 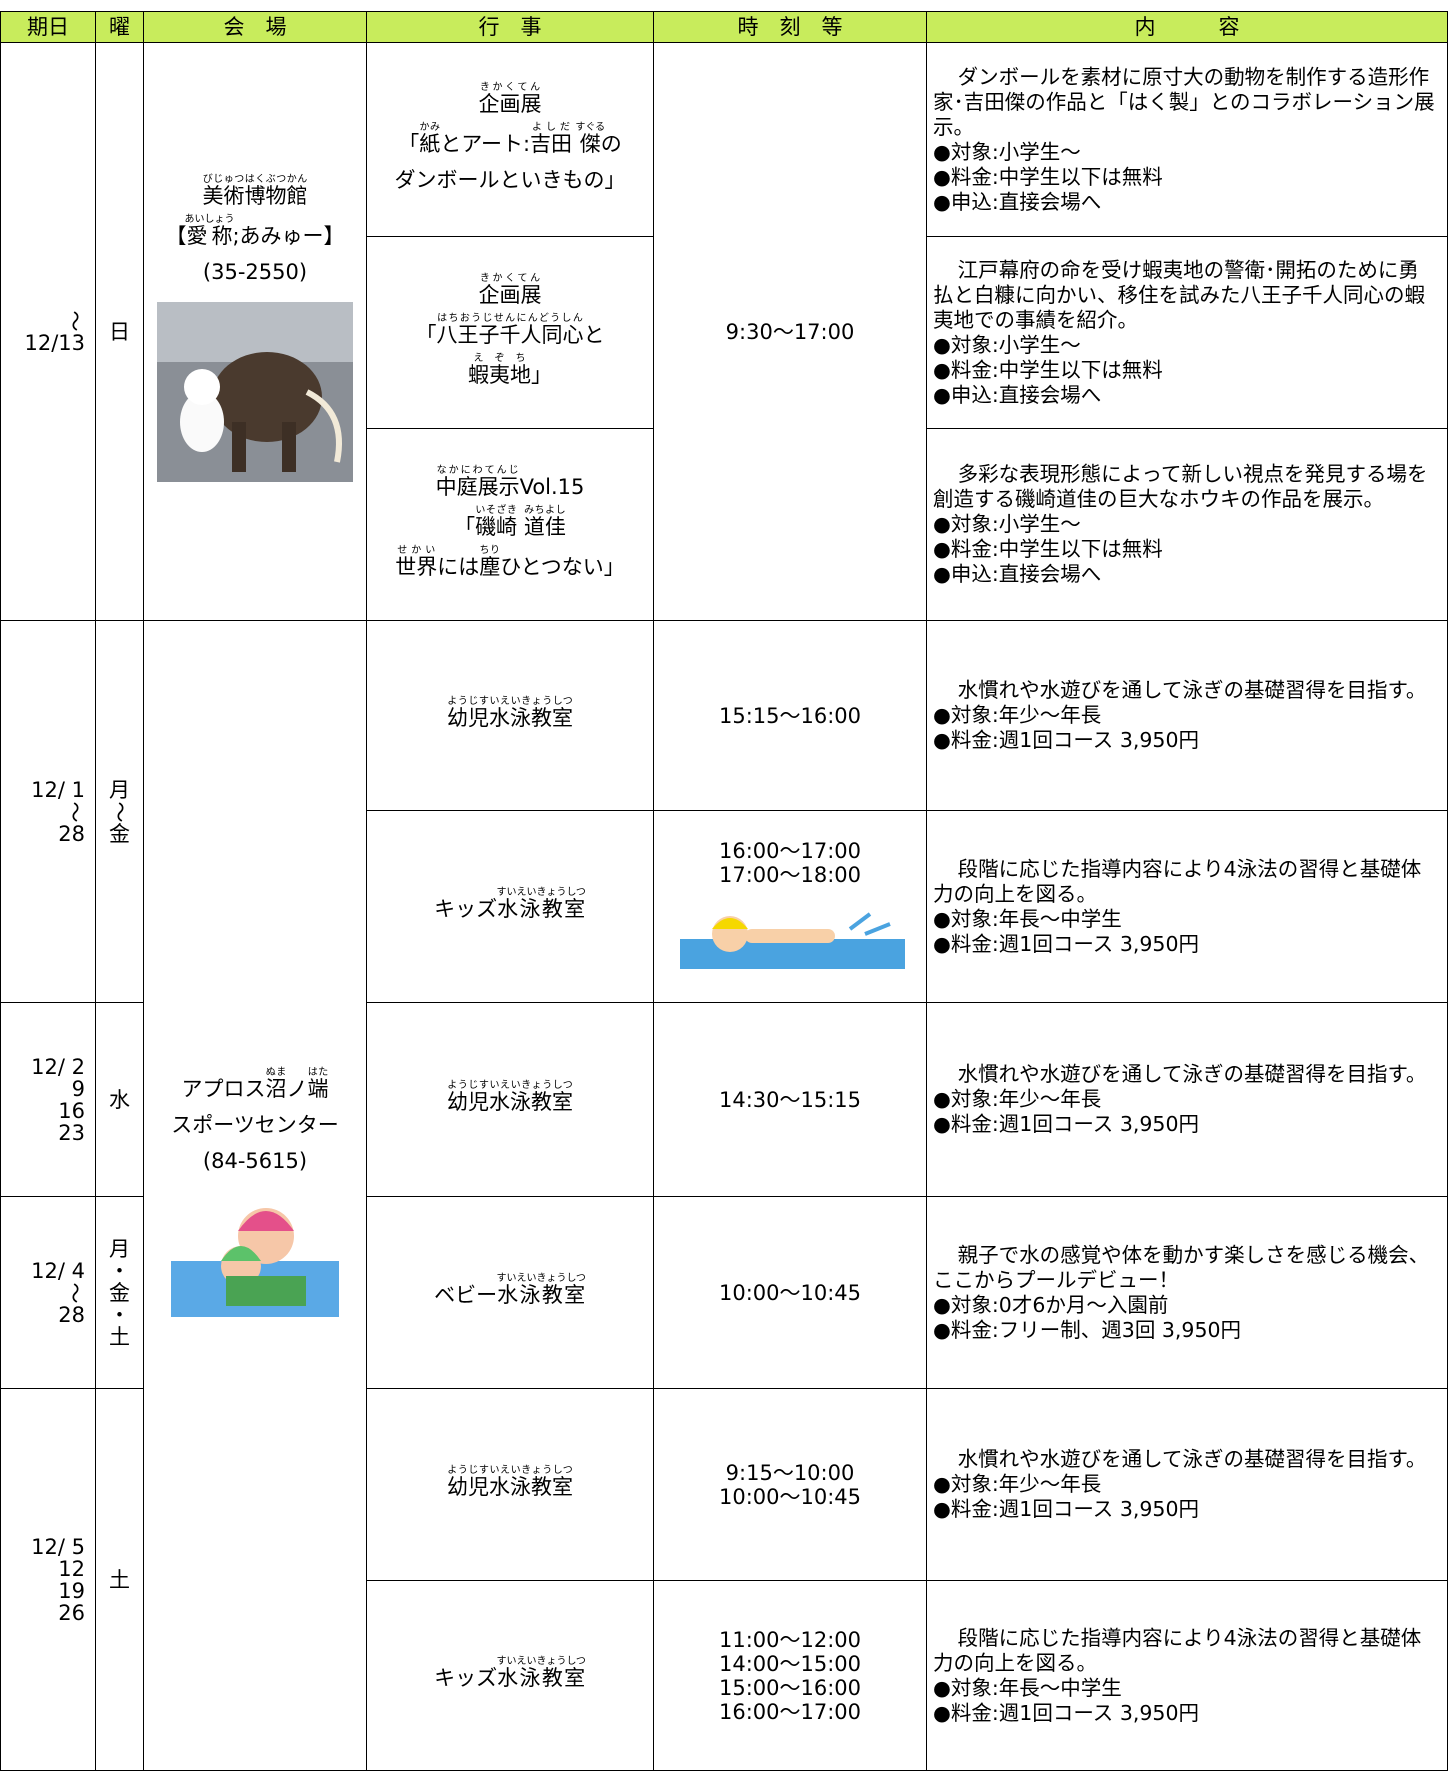 I want to click on ruby-base: 吉田, so click(x=551, y=143).